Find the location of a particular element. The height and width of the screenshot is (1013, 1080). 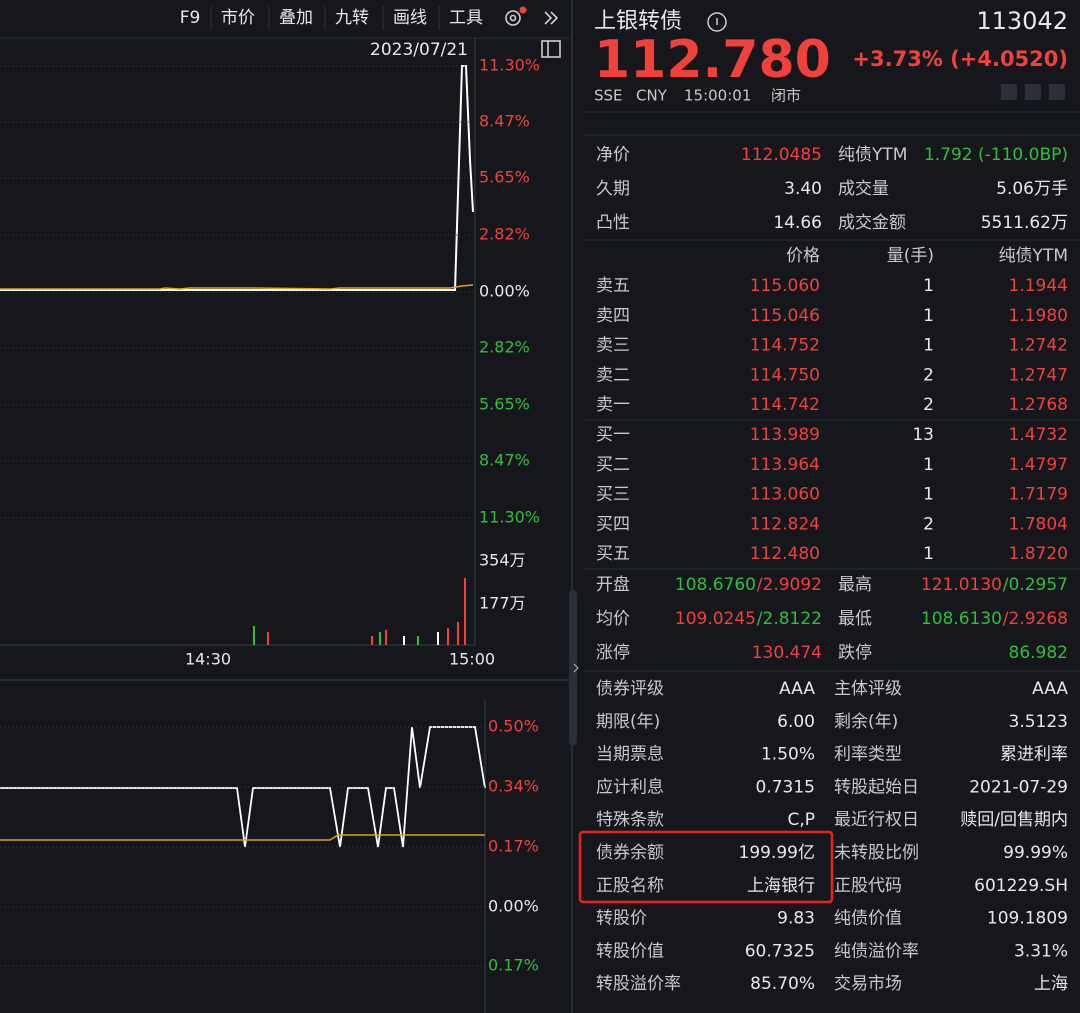

order-level: 买四 is located at coordinates (613, 524).